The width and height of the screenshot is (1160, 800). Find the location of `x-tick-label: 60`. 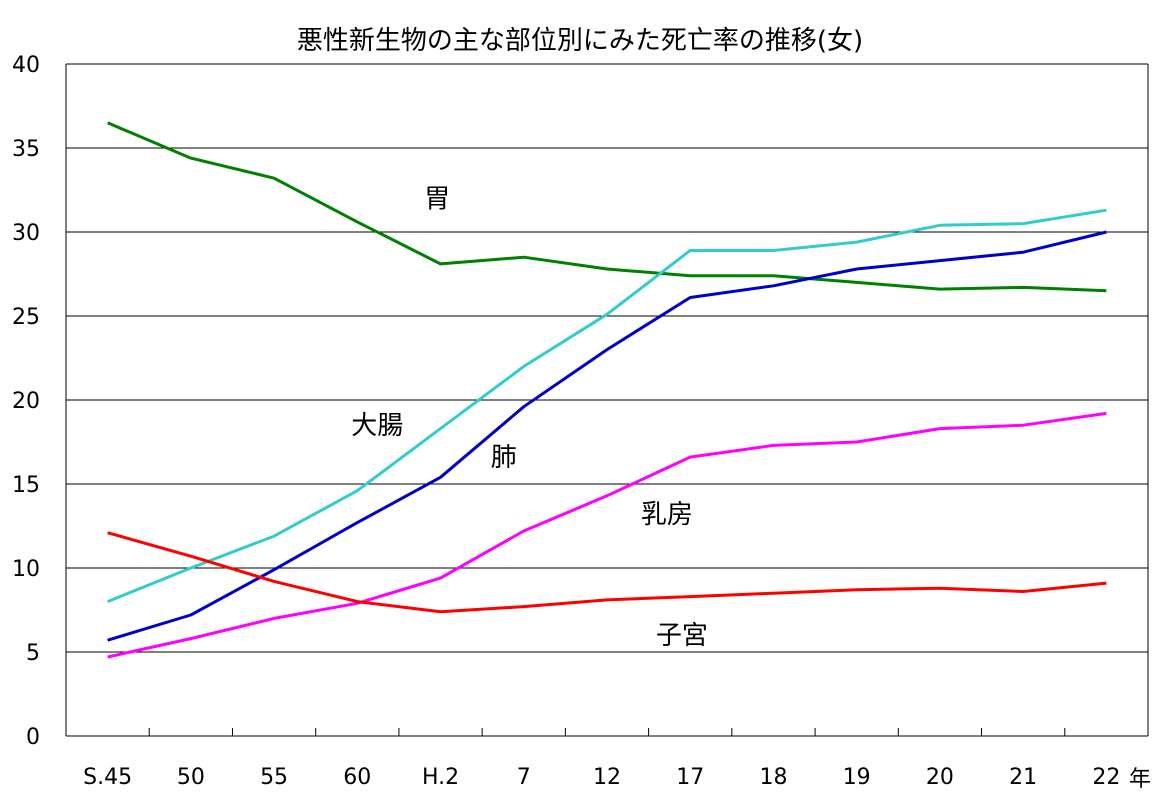

x-tick-label: 60 is located at coordinates (357, 777).